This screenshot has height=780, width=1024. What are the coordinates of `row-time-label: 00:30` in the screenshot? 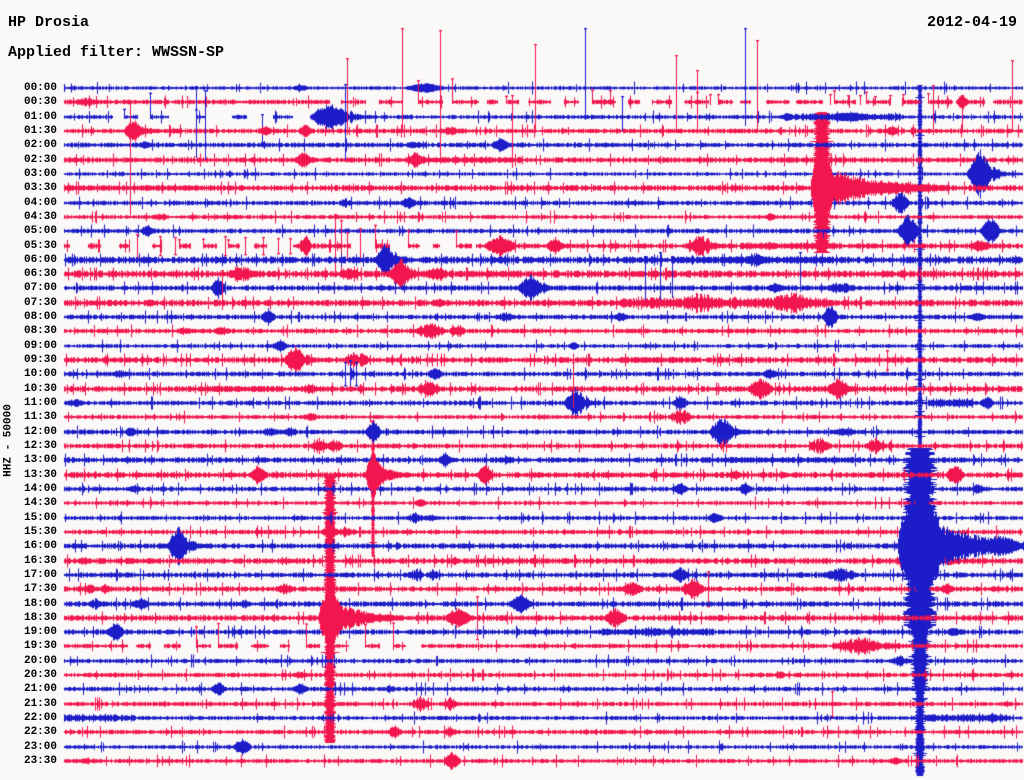 It's located at (40, 102).